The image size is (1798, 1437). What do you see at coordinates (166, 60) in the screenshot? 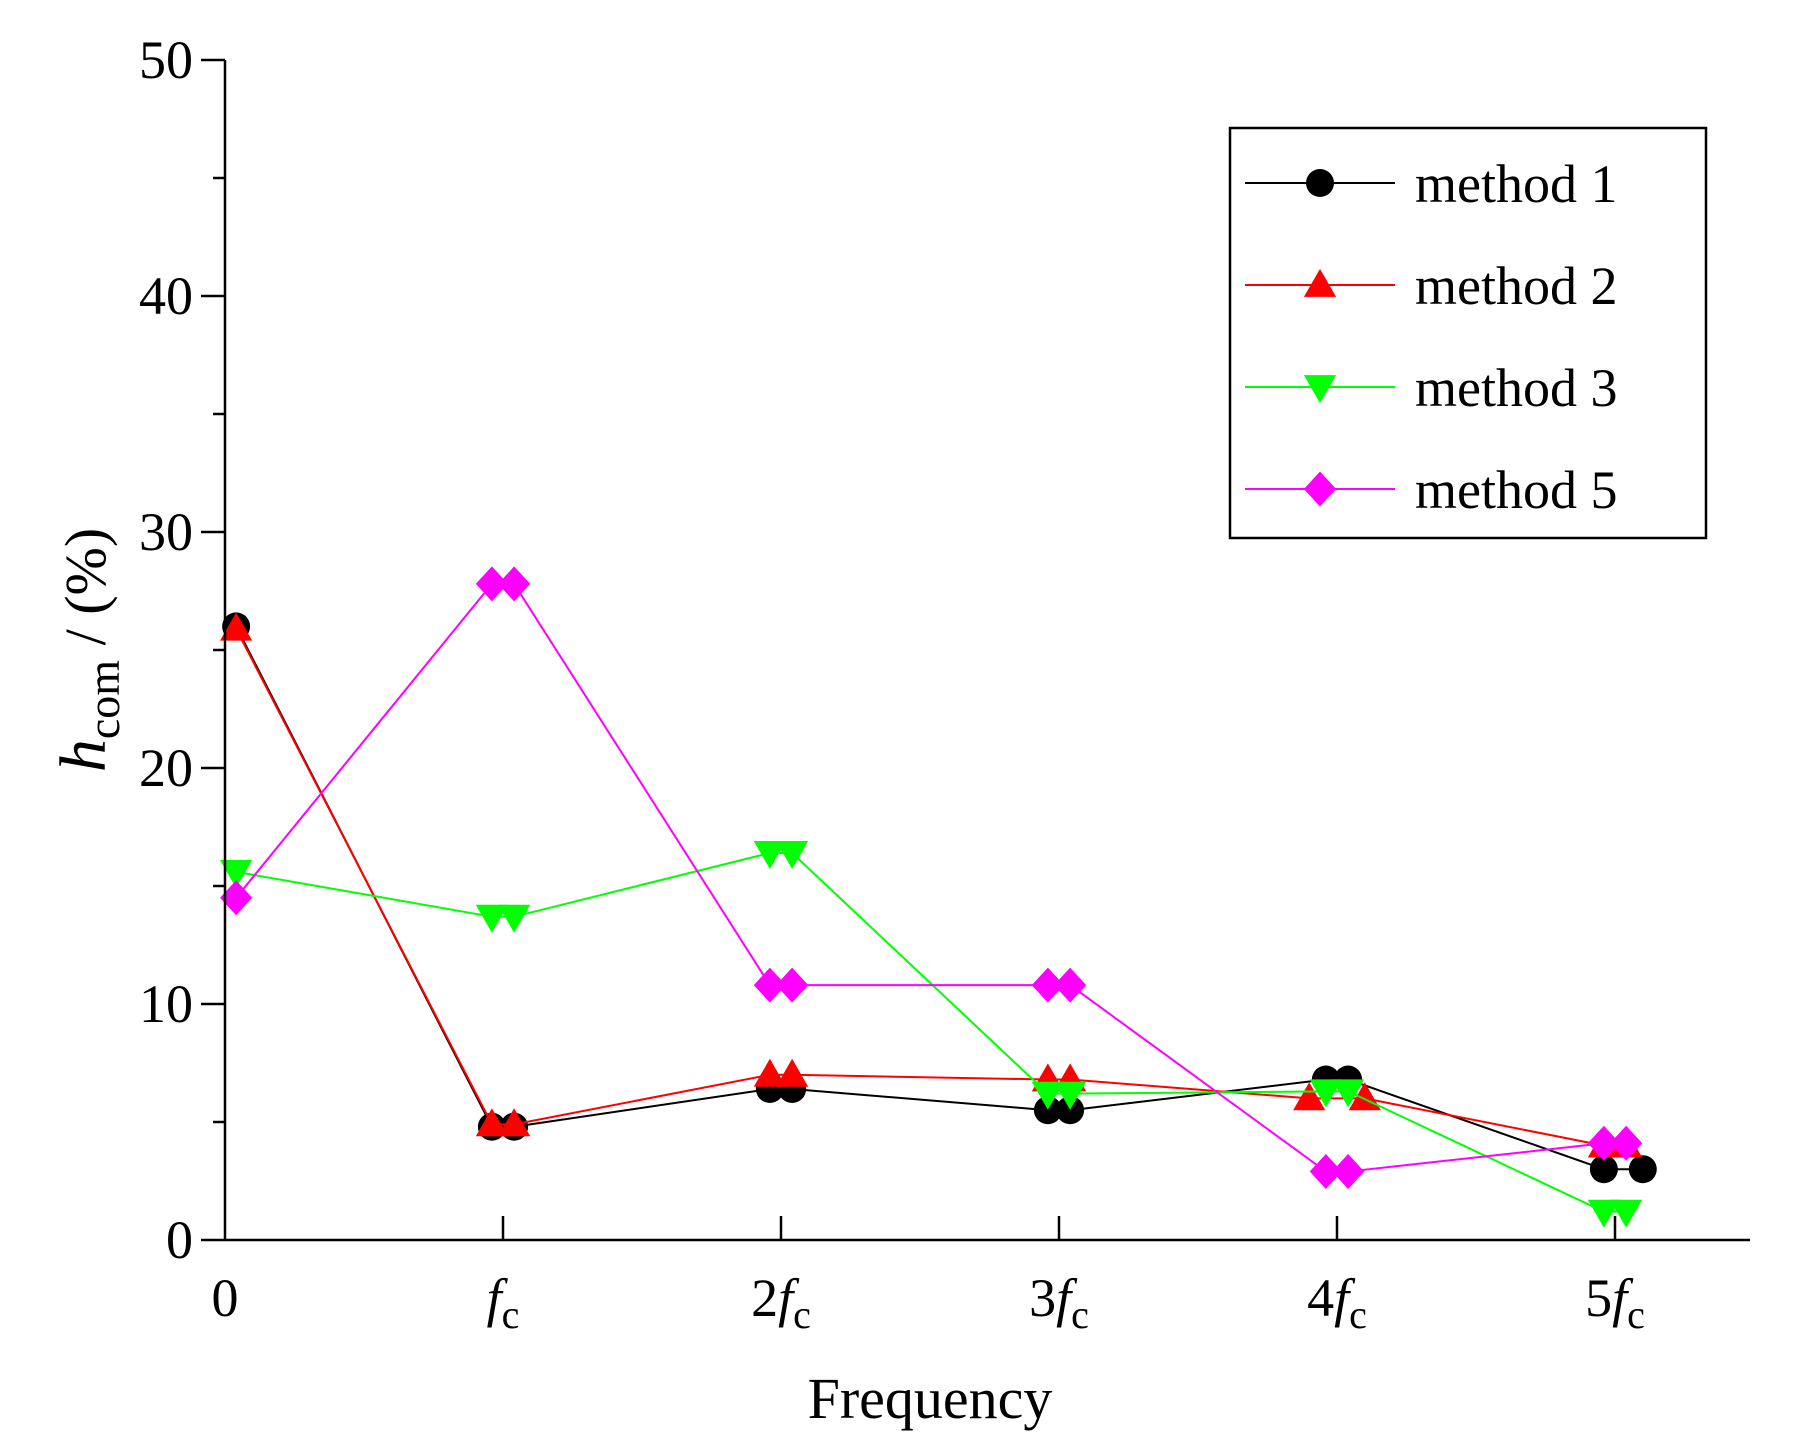
I see `y-tick-label: 50` at bounding box center [166, 60].